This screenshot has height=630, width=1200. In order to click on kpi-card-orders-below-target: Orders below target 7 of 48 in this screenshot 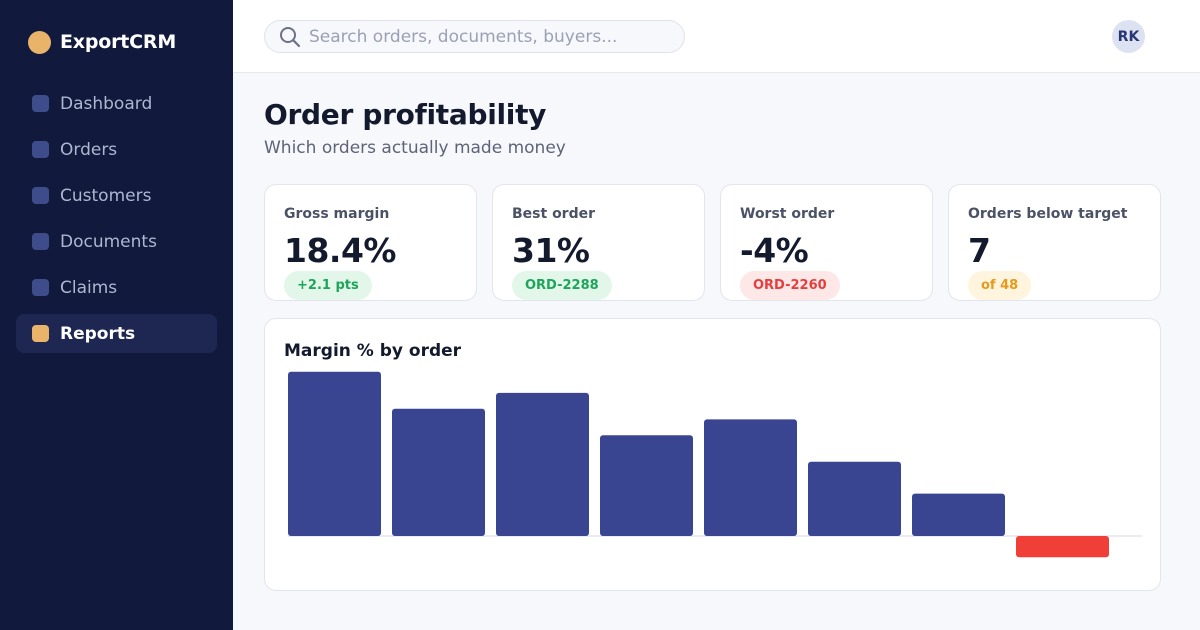, I will do `click(1054, 242)`.